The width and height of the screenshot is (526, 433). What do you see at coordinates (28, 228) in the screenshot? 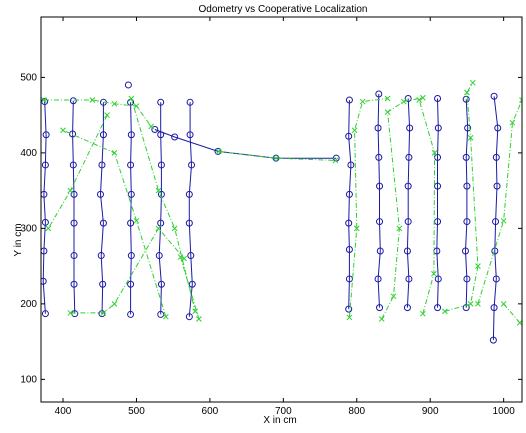
I see `y-tick-label: 300` at bounding box center [28, 228].